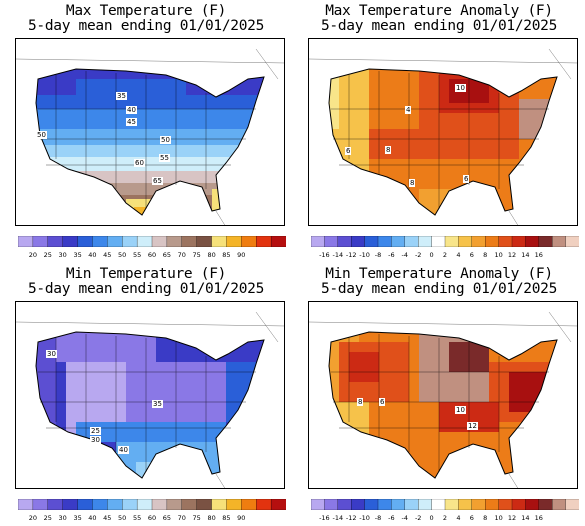 This screenshot has width=585, height=526. Describe the element at coordinates (123, 450) in the screenshot. I see `contour-label: 40` at that location.